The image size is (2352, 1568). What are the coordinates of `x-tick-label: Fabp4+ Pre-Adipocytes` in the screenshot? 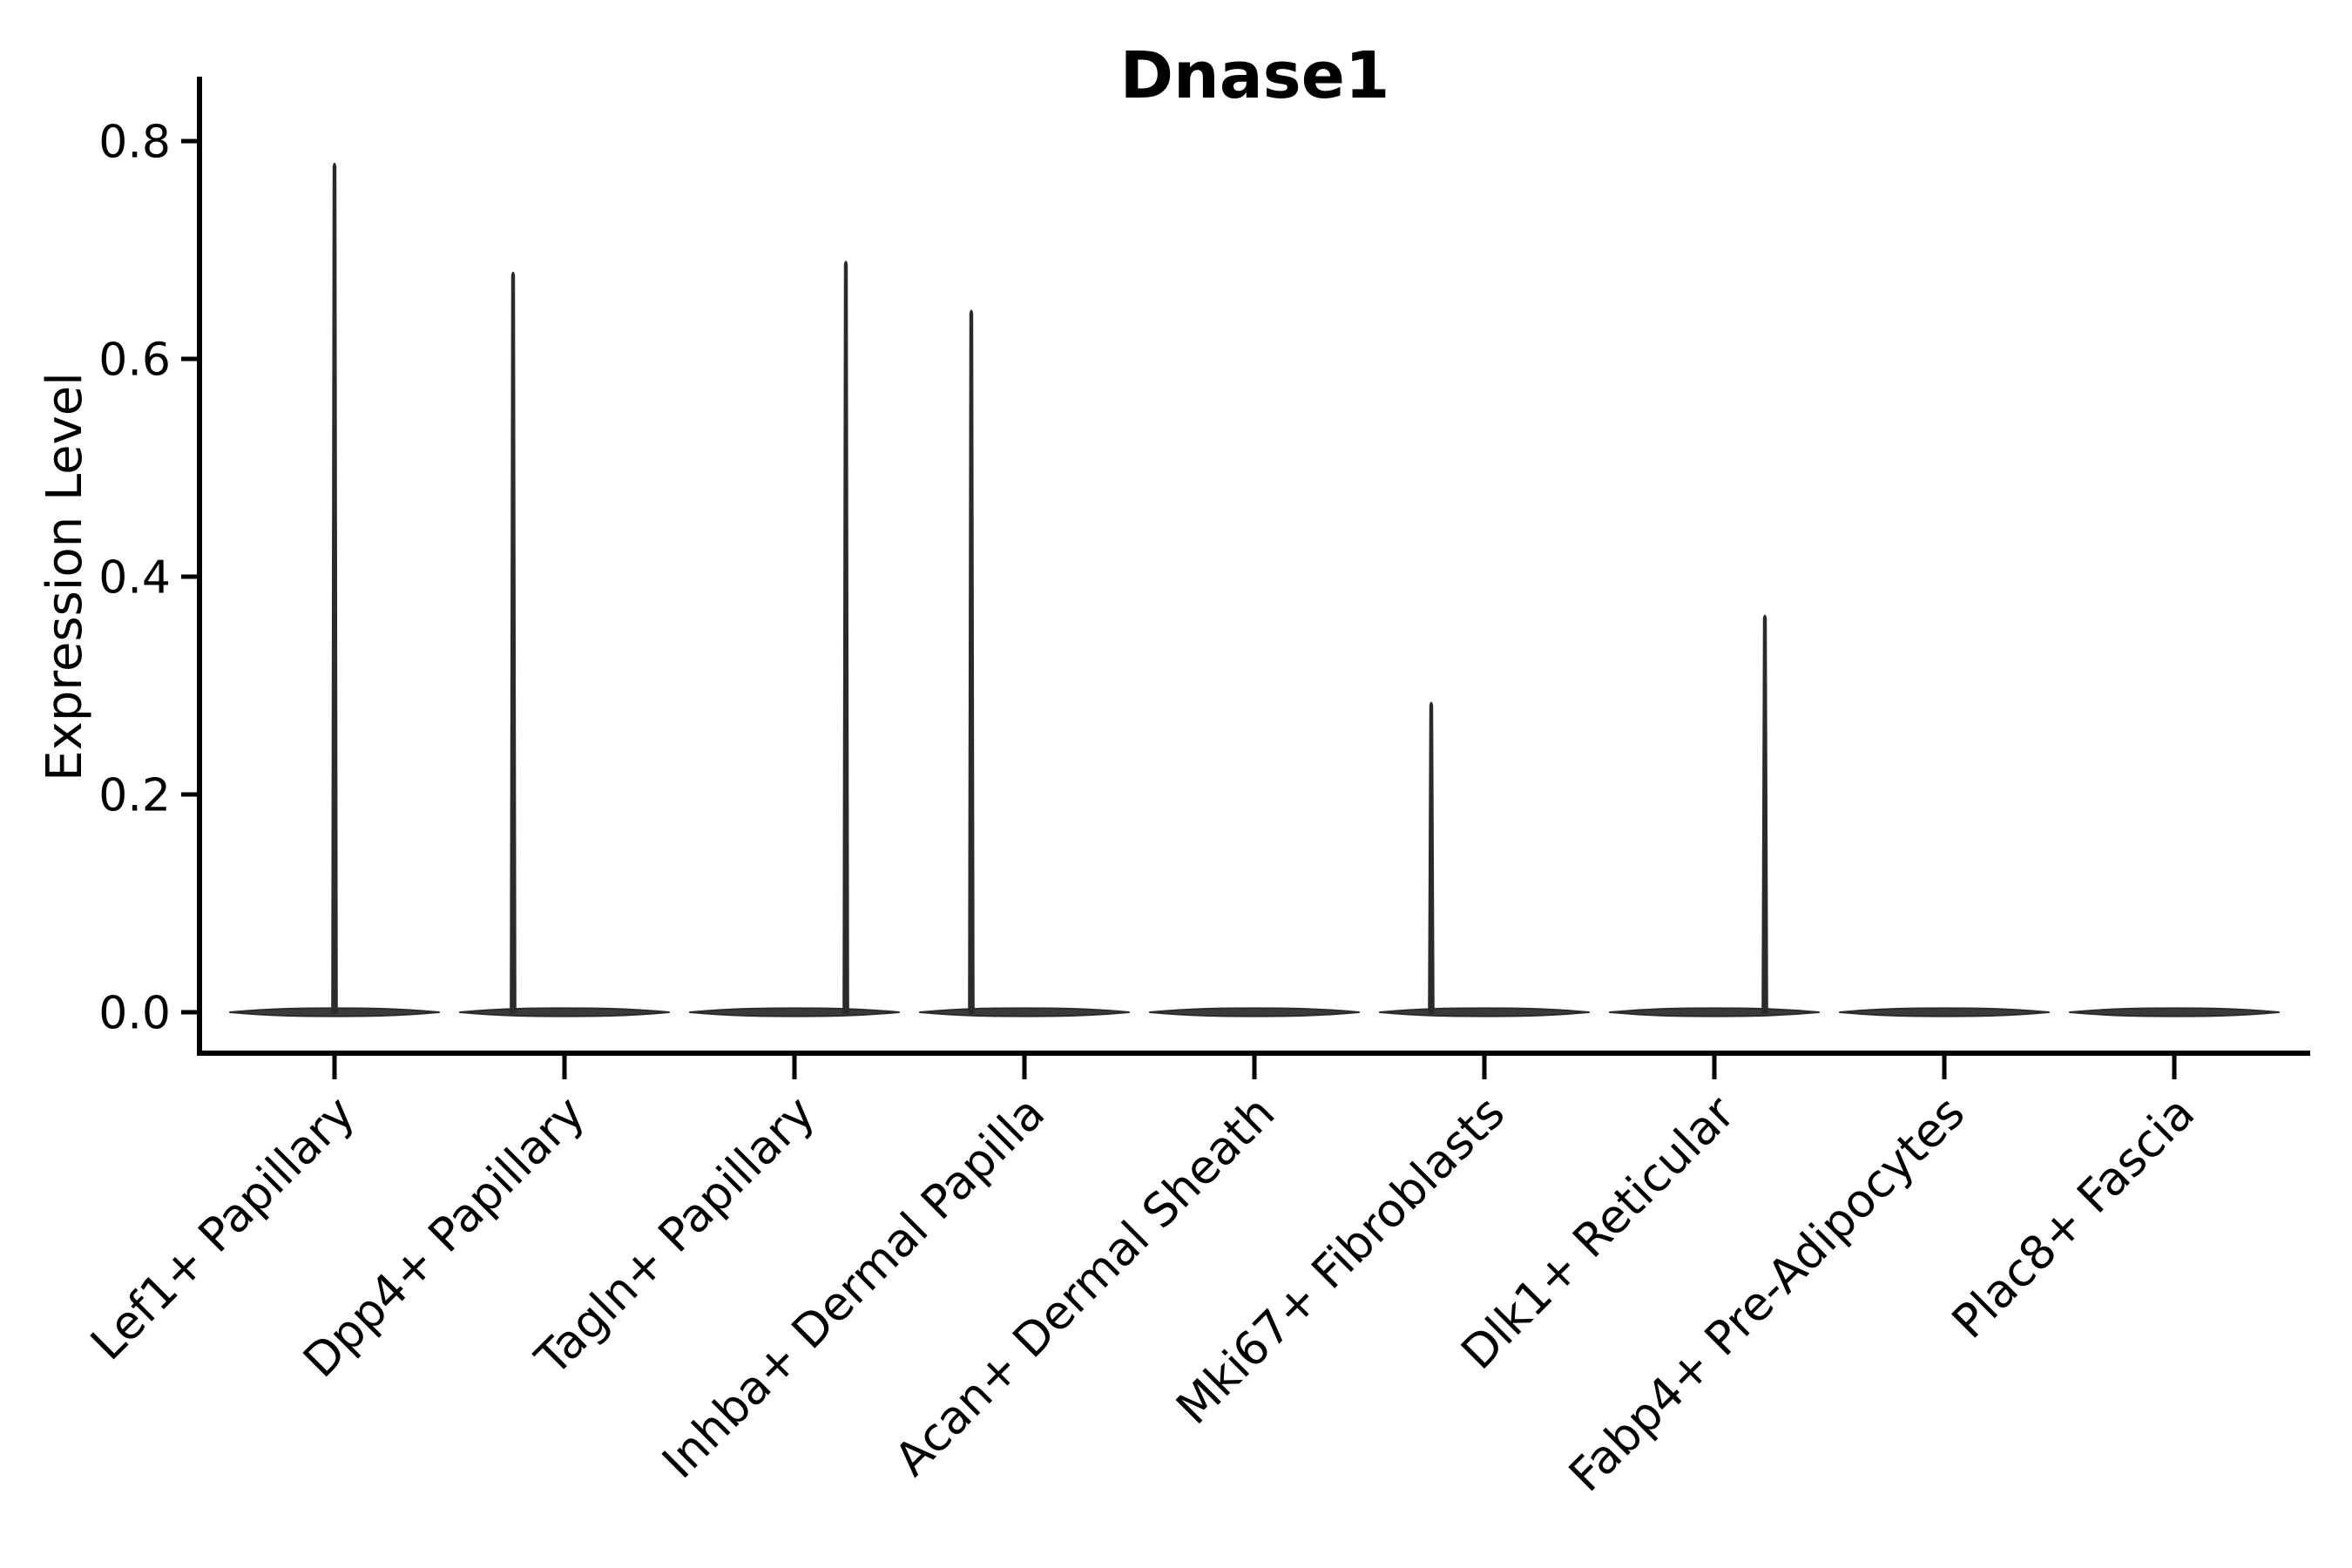 It's located at (1767, 1294).